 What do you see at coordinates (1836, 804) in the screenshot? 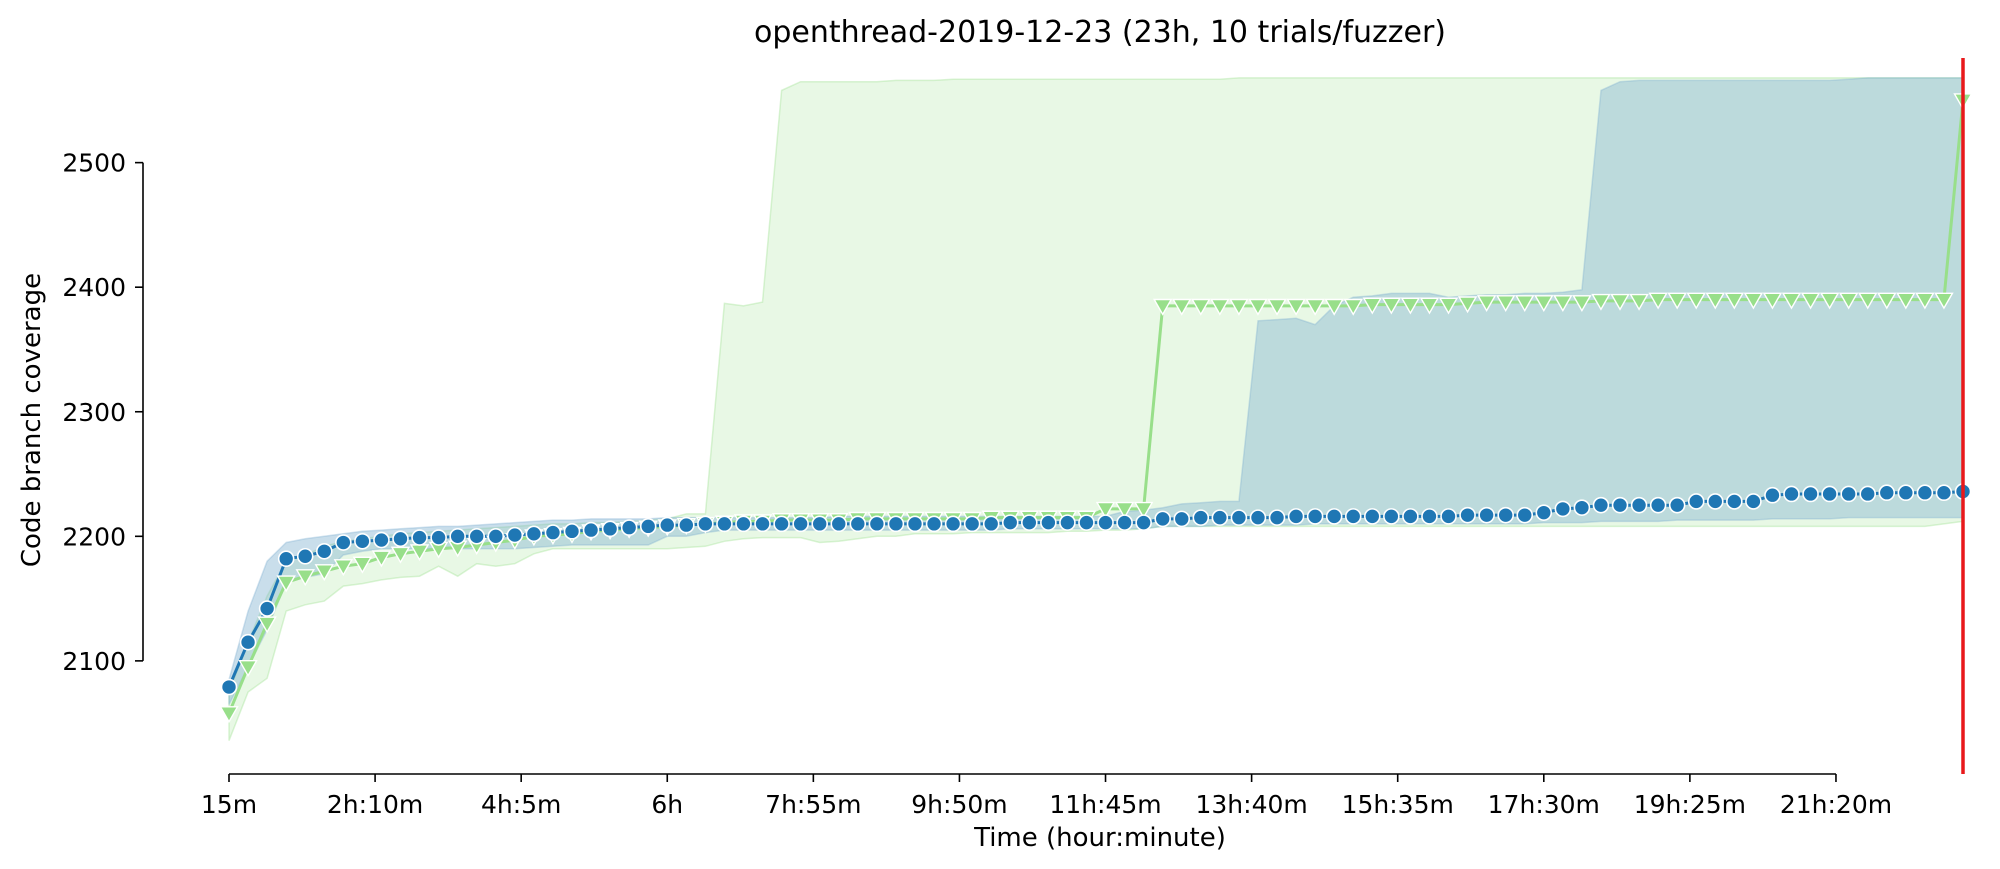
I see `x-tick-label: 21h:20m` at bounding box center [1836, 804].